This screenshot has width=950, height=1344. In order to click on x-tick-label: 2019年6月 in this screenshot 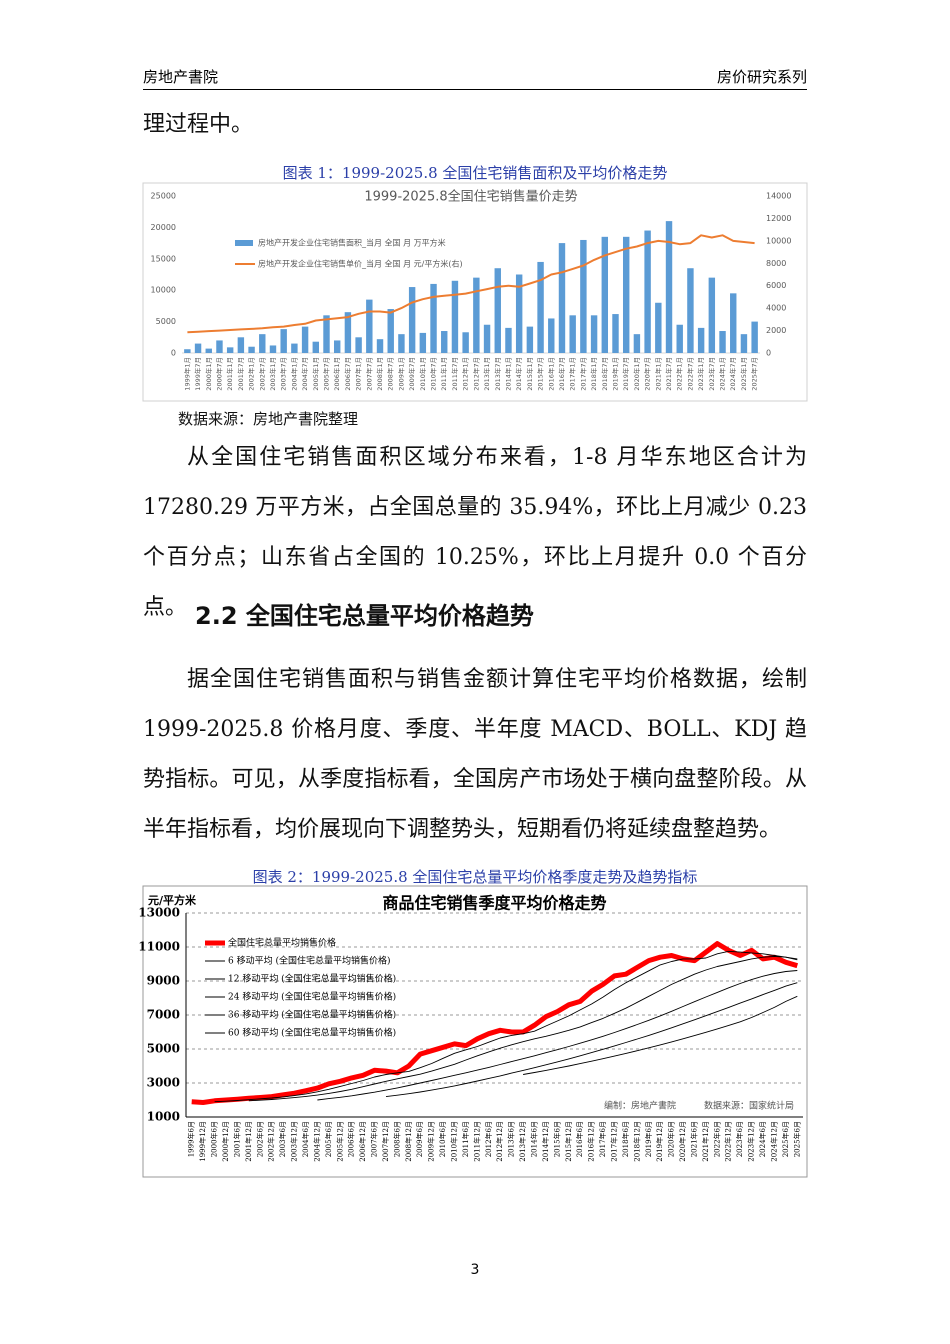, I will do `click(648, 1139)`.